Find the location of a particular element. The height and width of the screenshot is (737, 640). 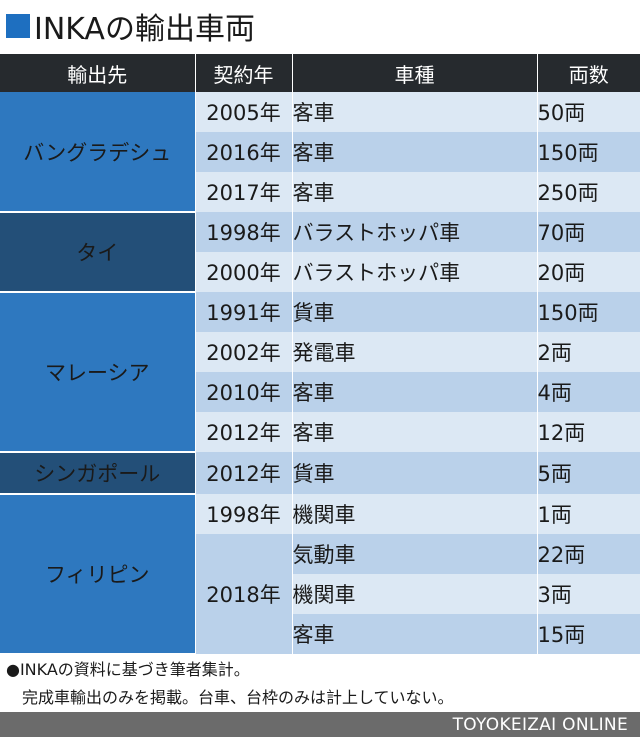

table-row: 2010年 客車 4両 is located at coordinates (320, 392).